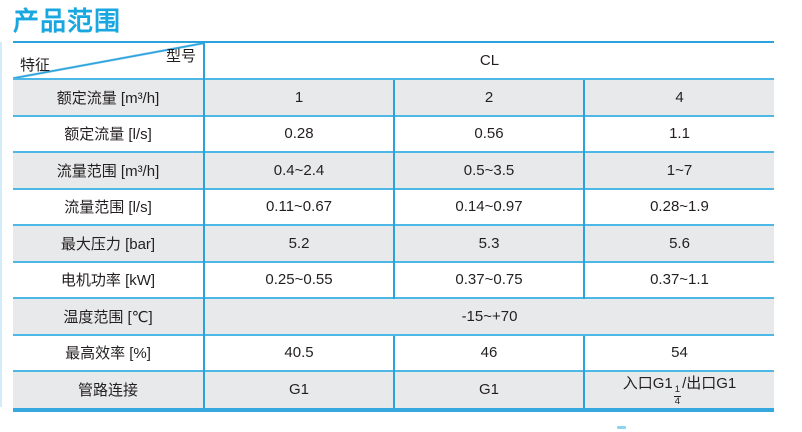 The width and height of the screenshot is (802, 432). I want to click on spec-value-cell: 4, so click(678, 97).